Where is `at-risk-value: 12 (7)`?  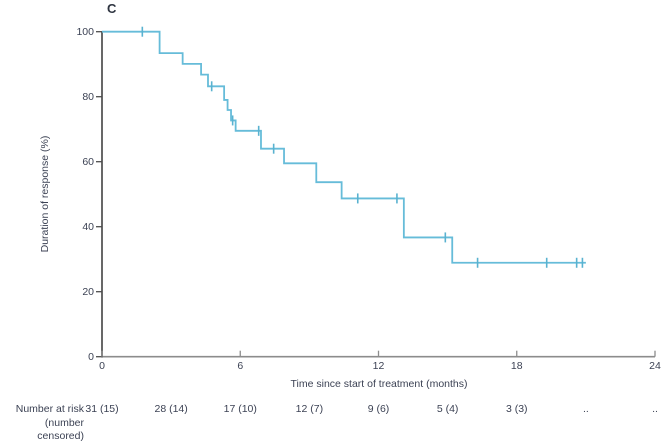 at-risk-value: 12 (7) is located at coordinates (309, 409).